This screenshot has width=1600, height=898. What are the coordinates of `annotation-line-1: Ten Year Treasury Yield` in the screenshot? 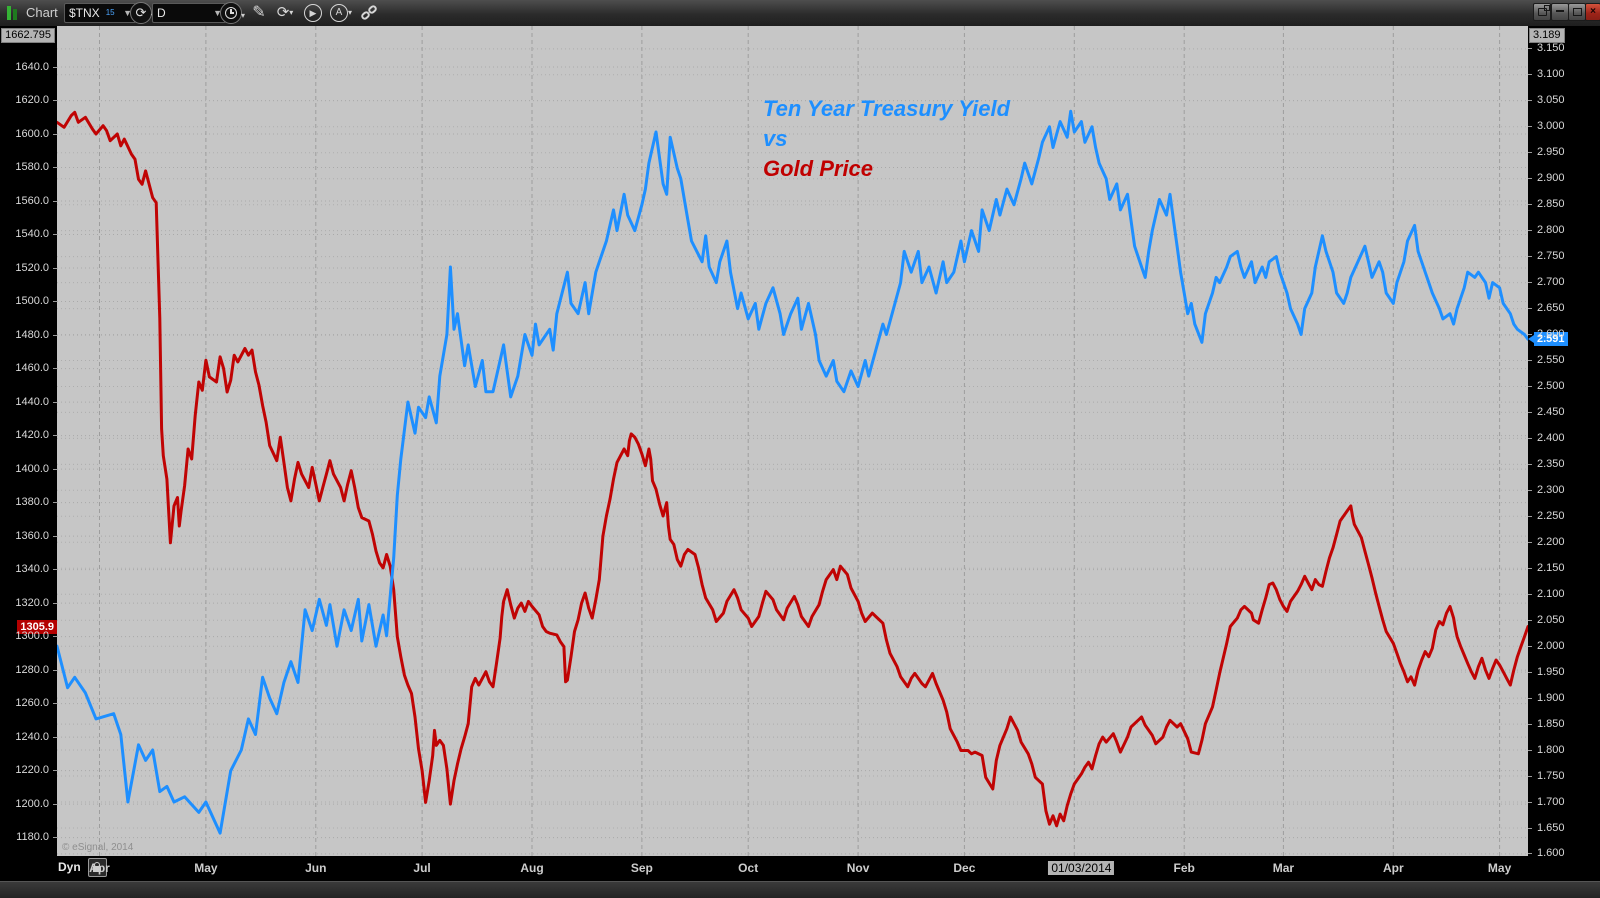 It's located at (887, 108).